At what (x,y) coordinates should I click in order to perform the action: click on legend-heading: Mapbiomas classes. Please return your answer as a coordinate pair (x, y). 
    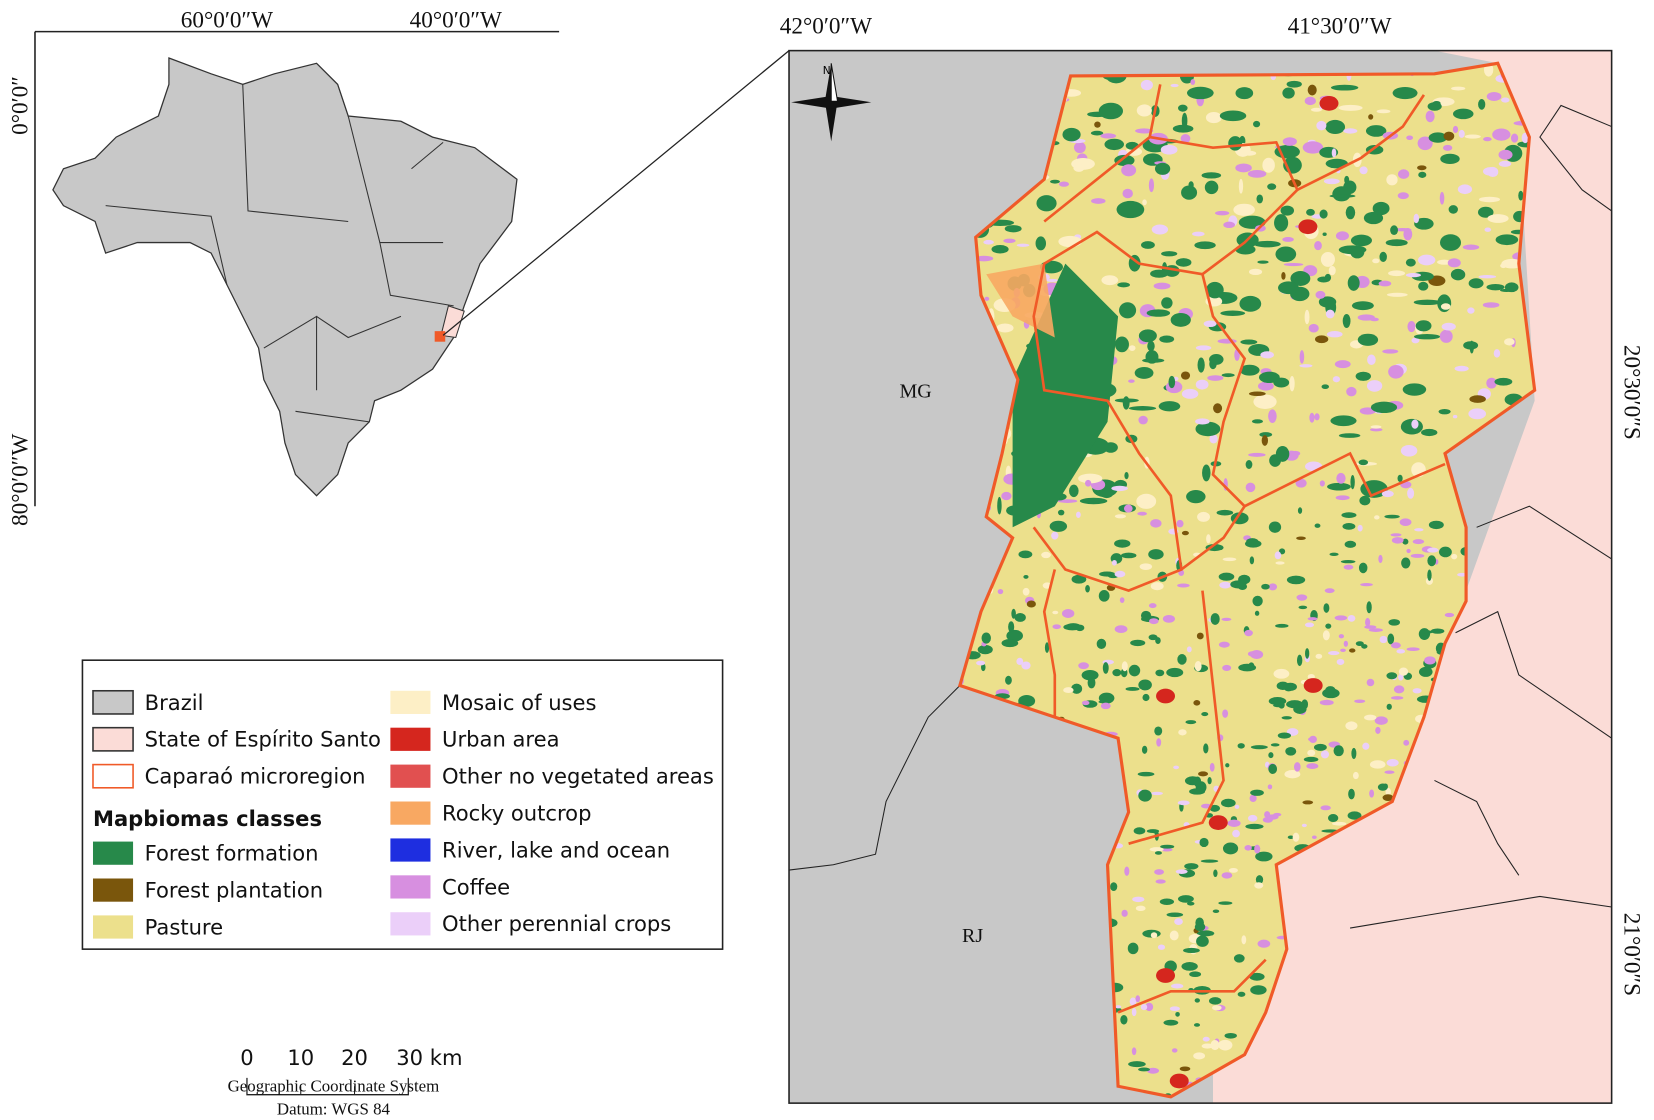
    Looking at the image, I should click on (207, 818).